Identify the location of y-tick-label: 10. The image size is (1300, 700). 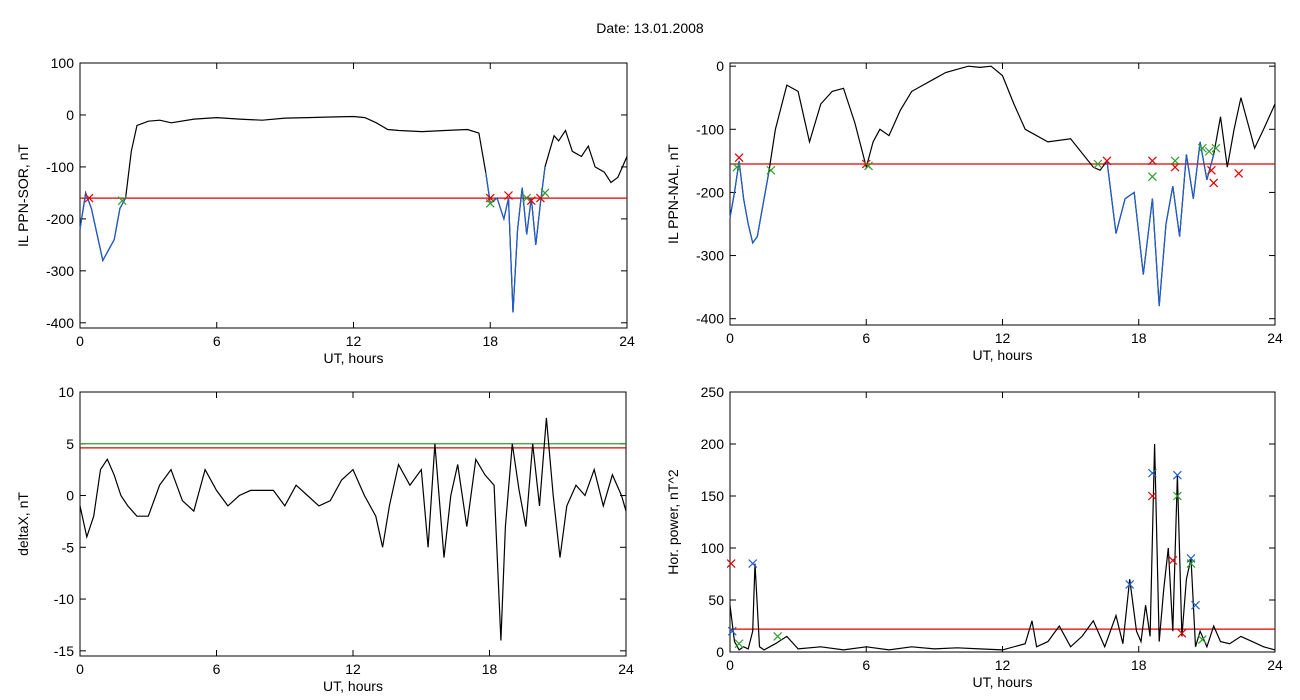
(66, 392).